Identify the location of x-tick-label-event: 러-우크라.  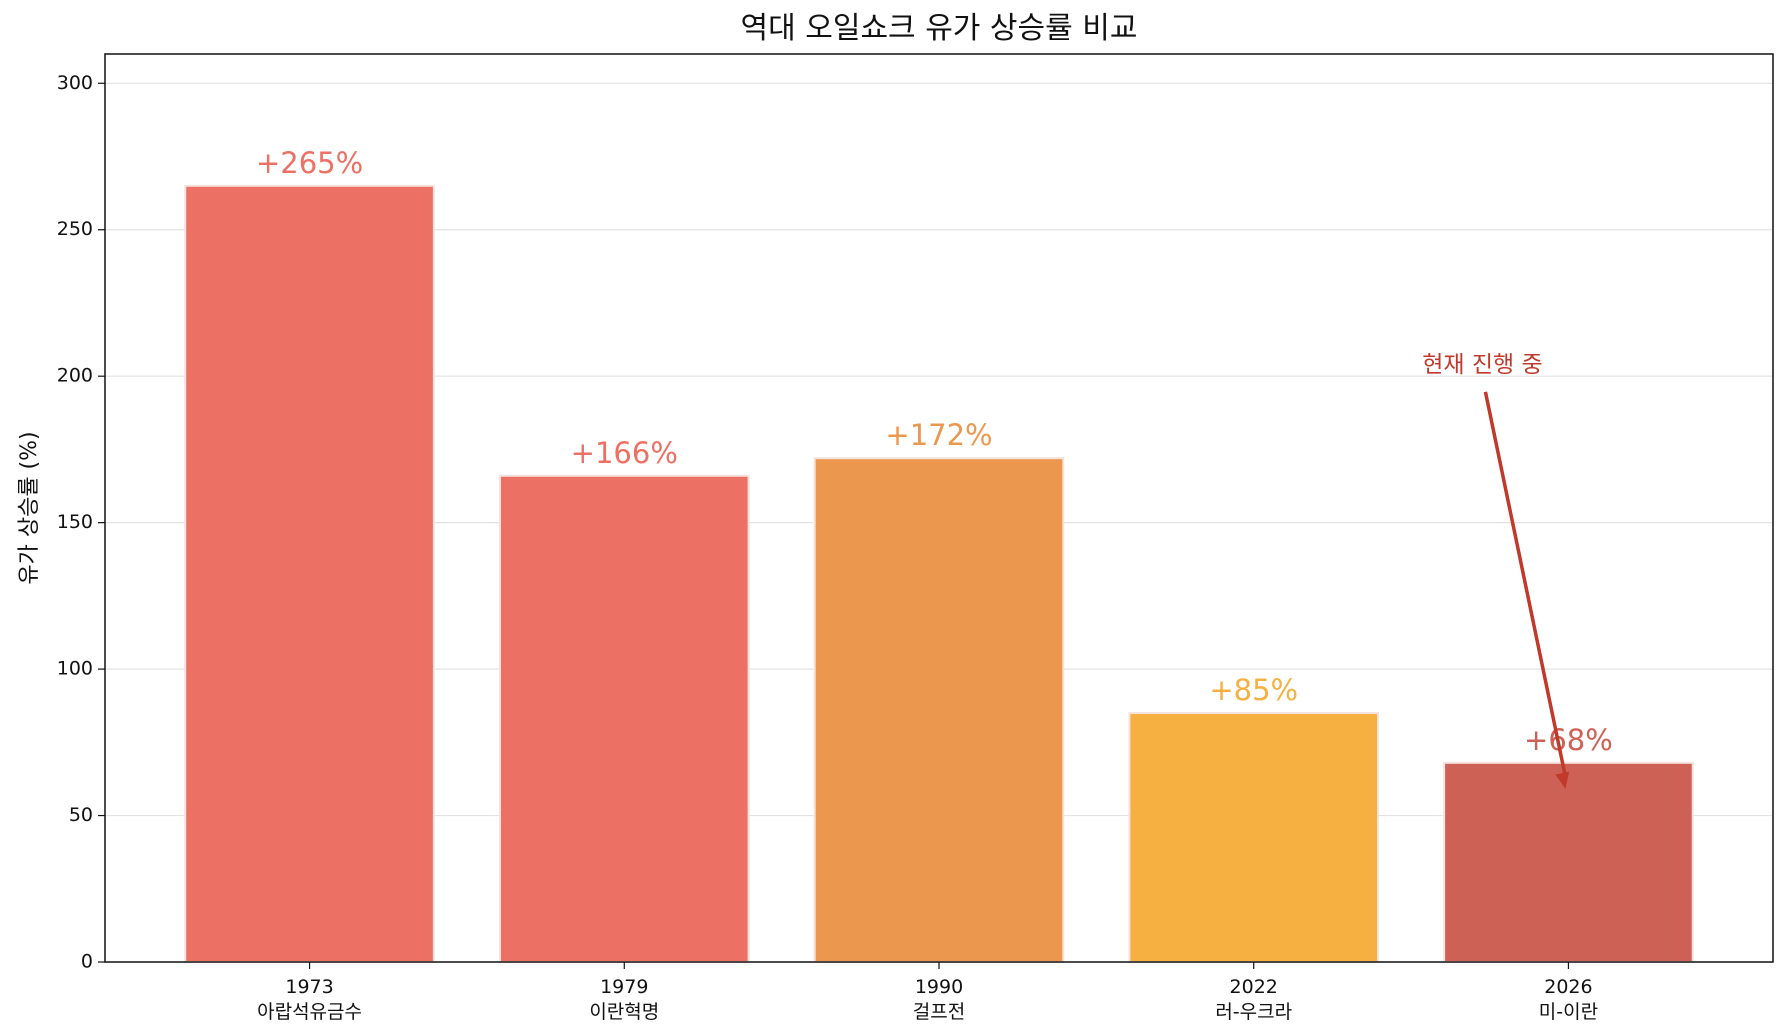
(1253, 1012).